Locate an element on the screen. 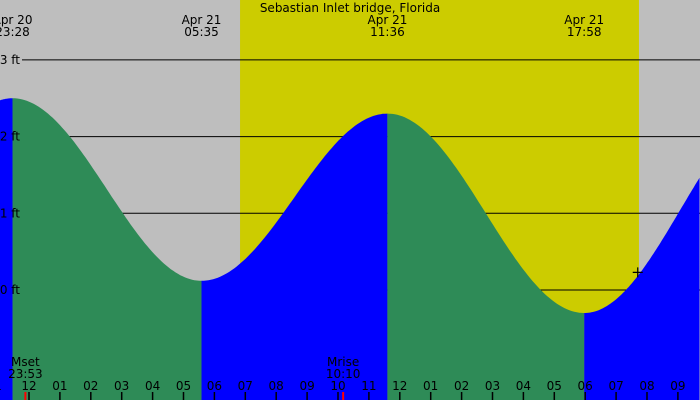 The width and height of the screenshot is (700, 400). crosshair-icon is located at coordinates (637, 272).